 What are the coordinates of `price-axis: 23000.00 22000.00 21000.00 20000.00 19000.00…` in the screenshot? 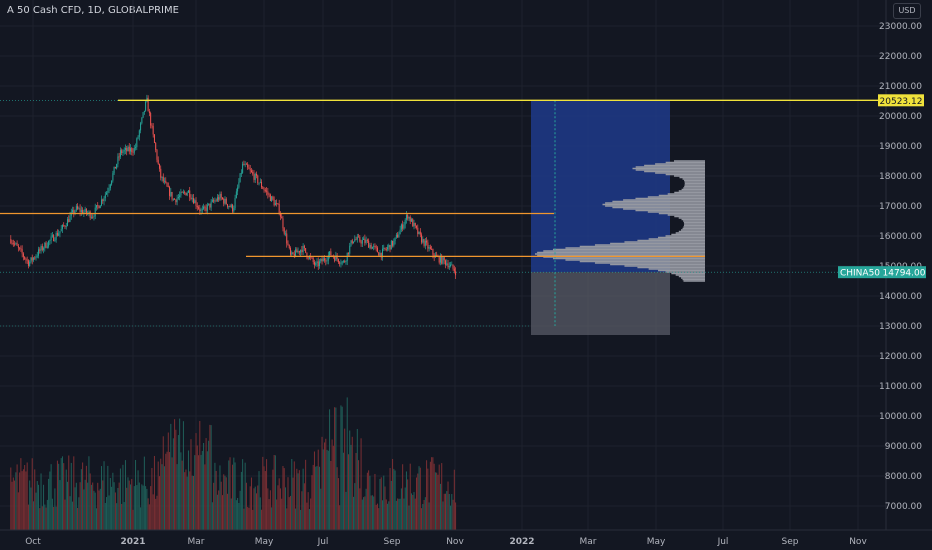 It's located at (900, 265).